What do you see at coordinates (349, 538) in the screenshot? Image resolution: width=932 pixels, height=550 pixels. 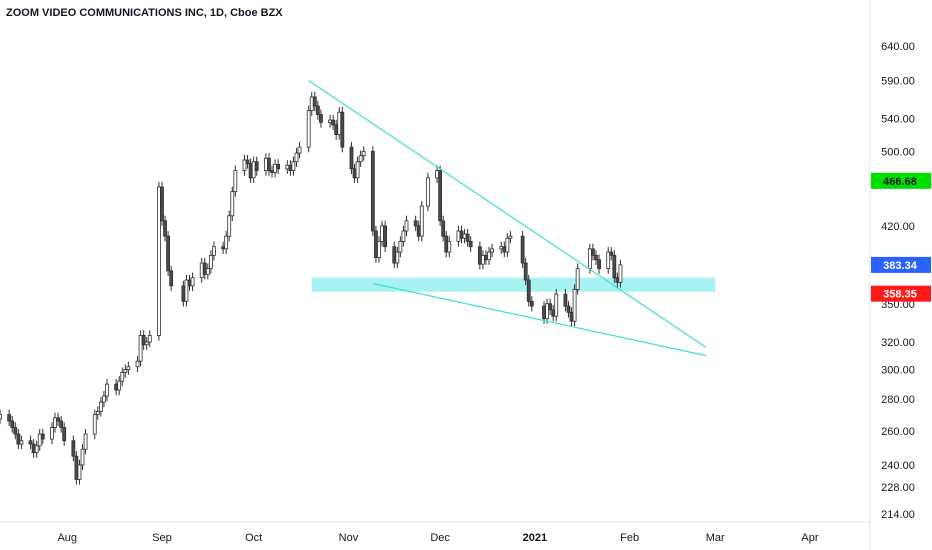 I see `x-tick-label: Nov` at bounding box center [349, 538].